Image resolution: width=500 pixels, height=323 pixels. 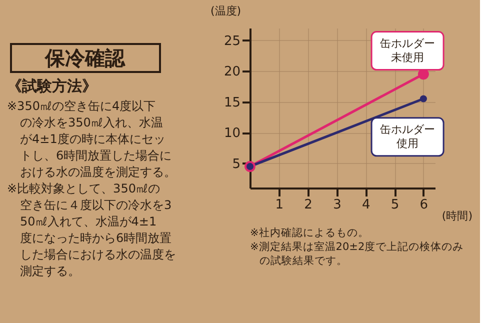 What do you see at coordinates (309, 232) in the screenshot?
I see `text: ※社内確認によるもの。` at bounding box center [309, 232].